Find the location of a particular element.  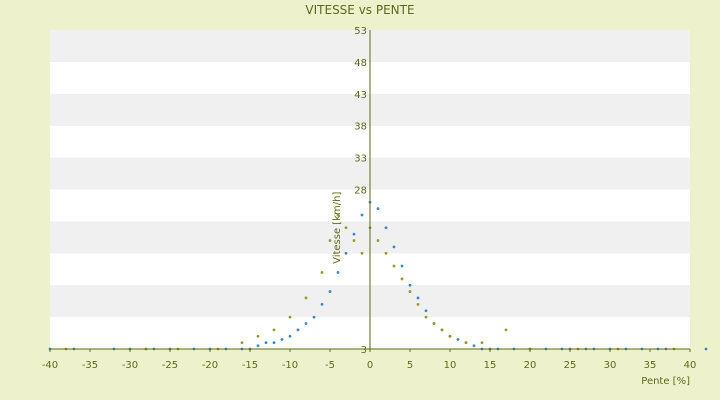

x-tick-label: -30 is located at coordinates (130, 365).